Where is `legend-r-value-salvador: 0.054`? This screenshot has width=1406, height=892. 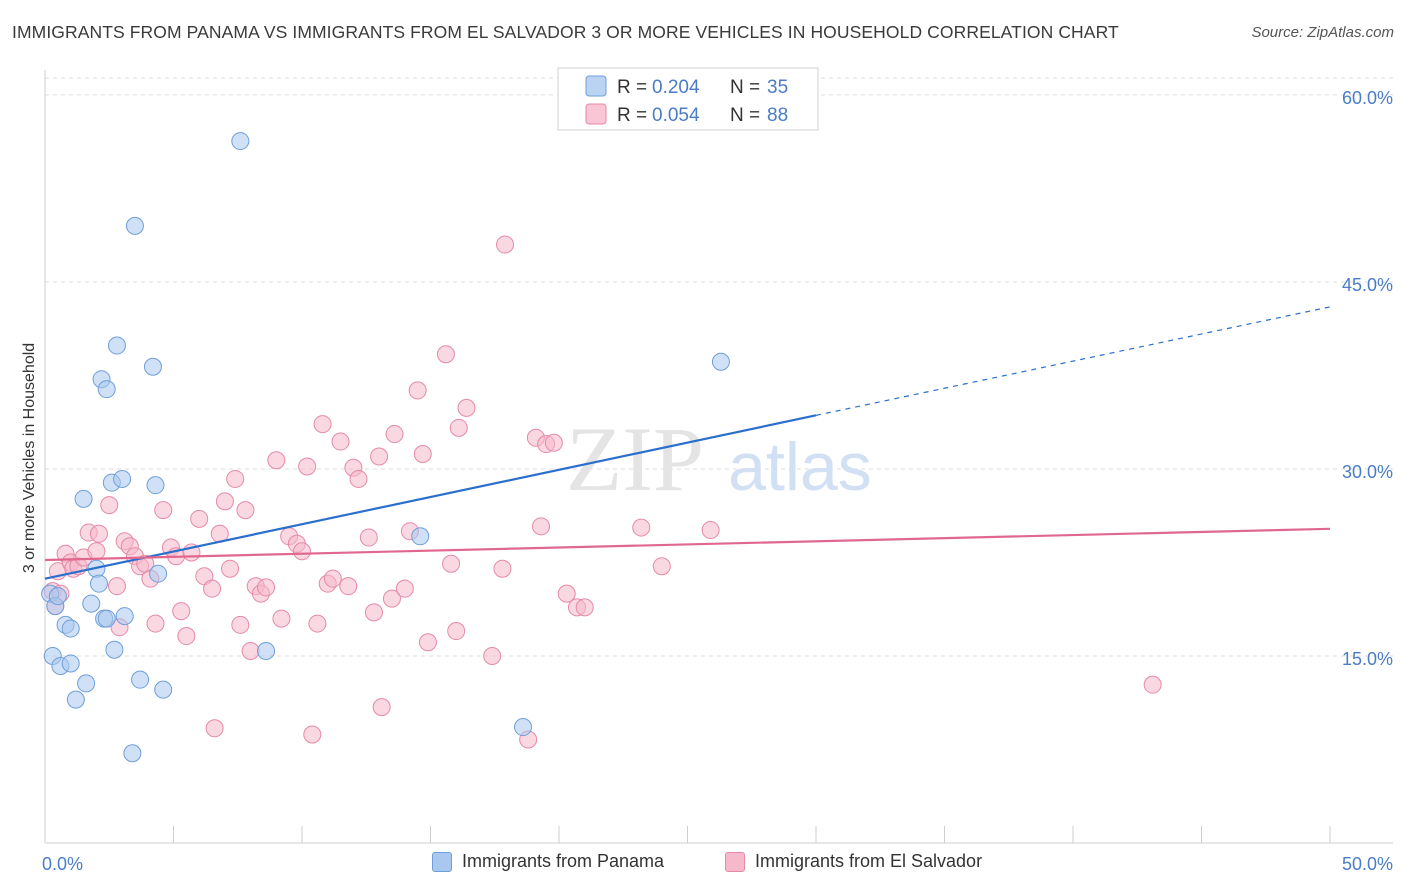
legend-r-value-salvador: 0.054 is located at coordinates (676, 115).